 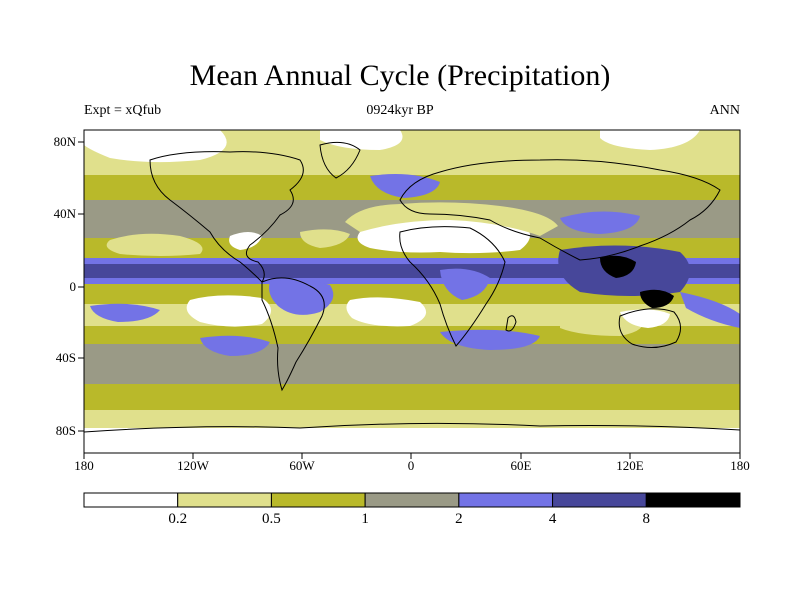 What do you see at coordinates (560, 210) in the screenshot?
I see `coast-eurasia` at bounding box center [560, 210].